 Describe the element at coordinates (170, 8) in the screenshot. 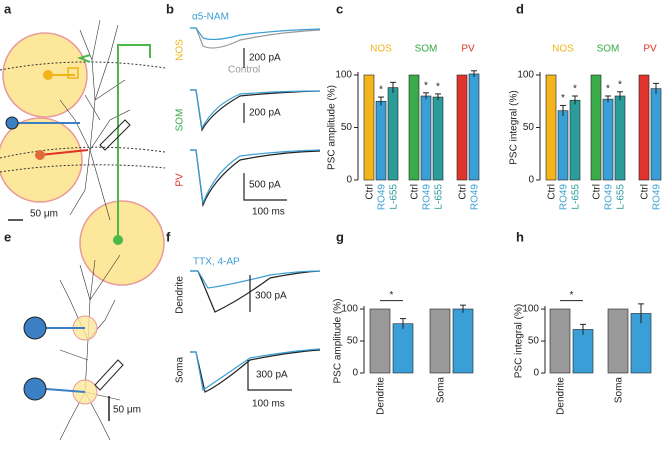

I see `panel-label: b` at that location.